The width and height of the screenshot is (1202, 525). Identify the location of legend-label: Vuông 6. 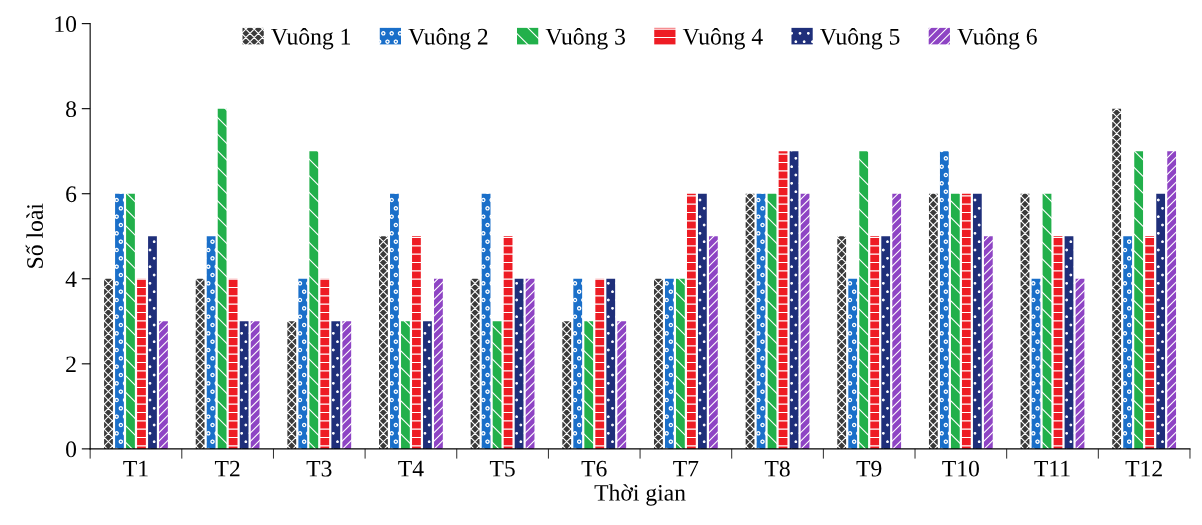
(997, 38).